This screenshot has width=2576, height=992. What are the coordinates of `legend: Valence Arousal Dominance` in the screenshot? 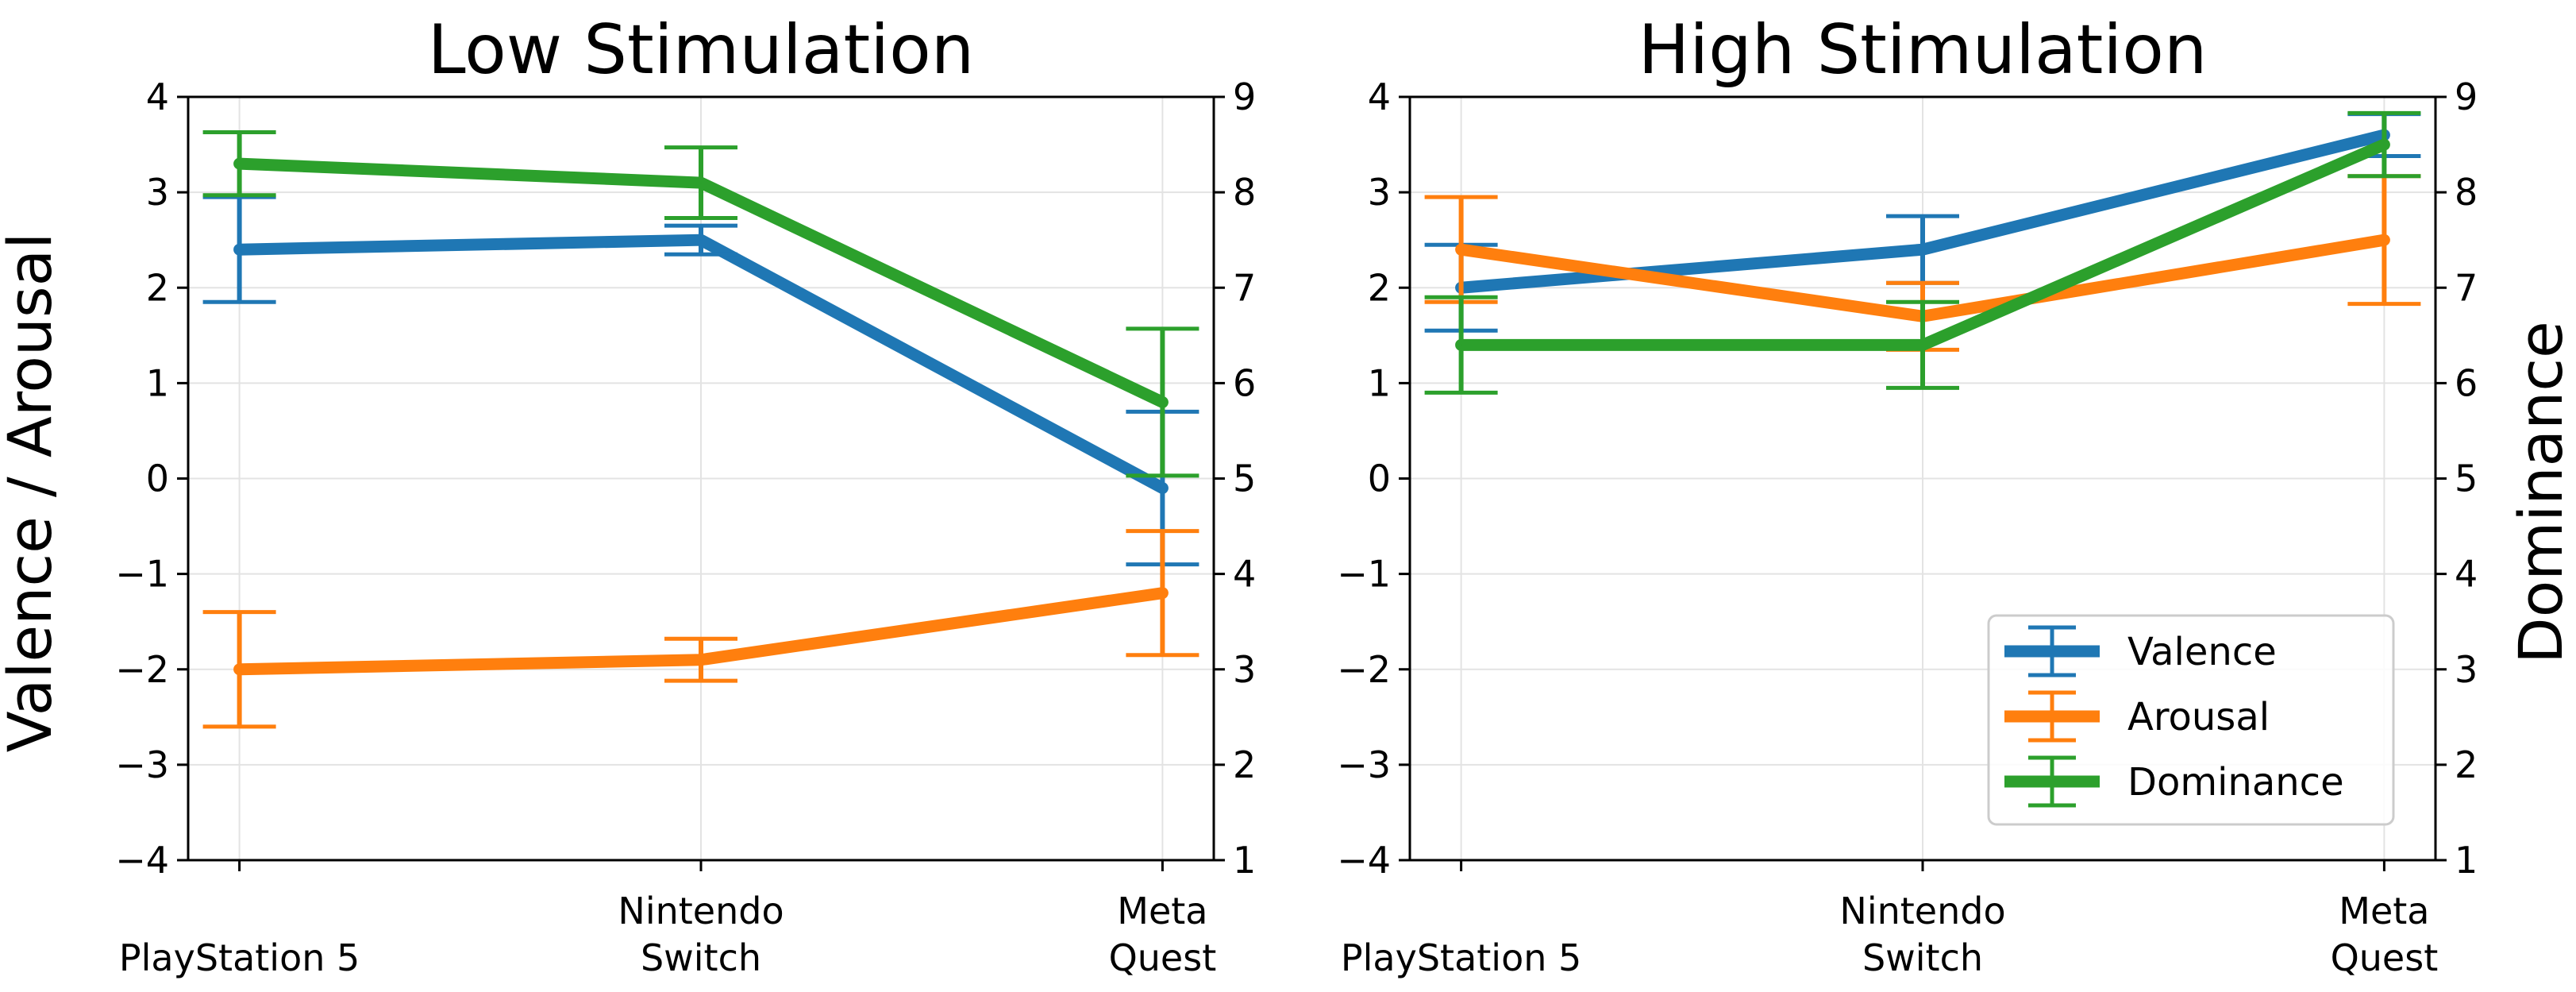 It's located at (2191, 720).